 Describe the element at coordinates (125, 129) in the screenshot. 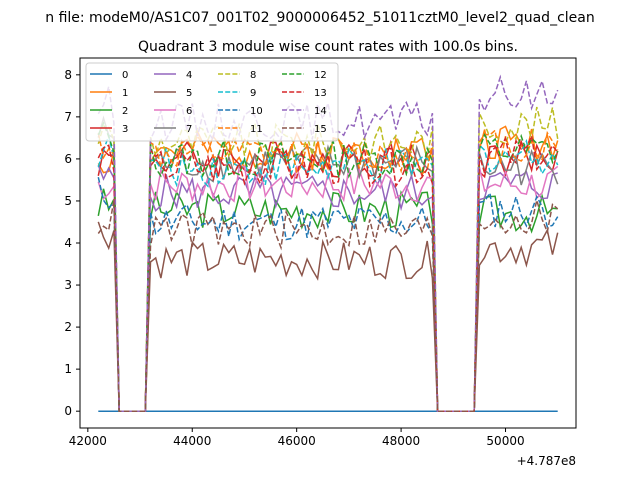

I see `legend-label-3: 3` at that location.